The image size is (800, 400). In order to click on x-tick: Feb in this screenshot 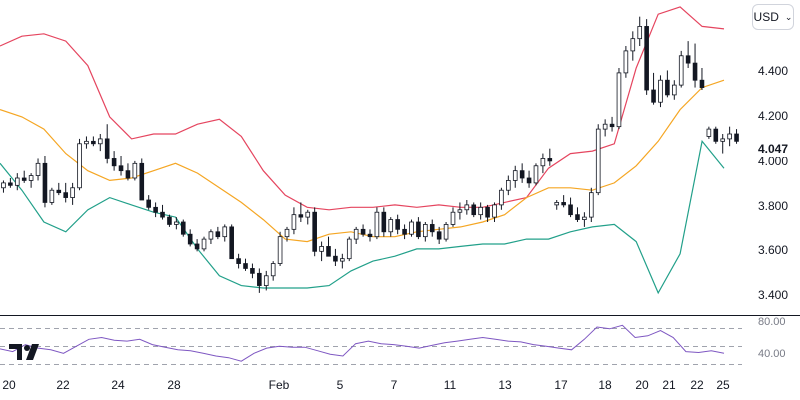, I will do `click(279, 385)`.